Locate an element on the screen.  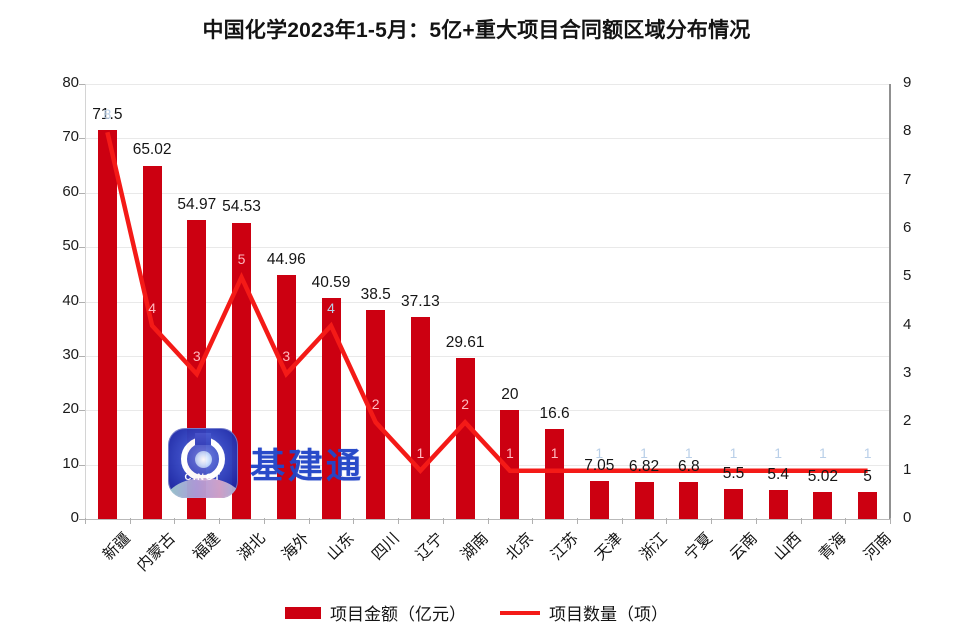
bar-value-label: 16.6 is located at coordinates (554, 413).